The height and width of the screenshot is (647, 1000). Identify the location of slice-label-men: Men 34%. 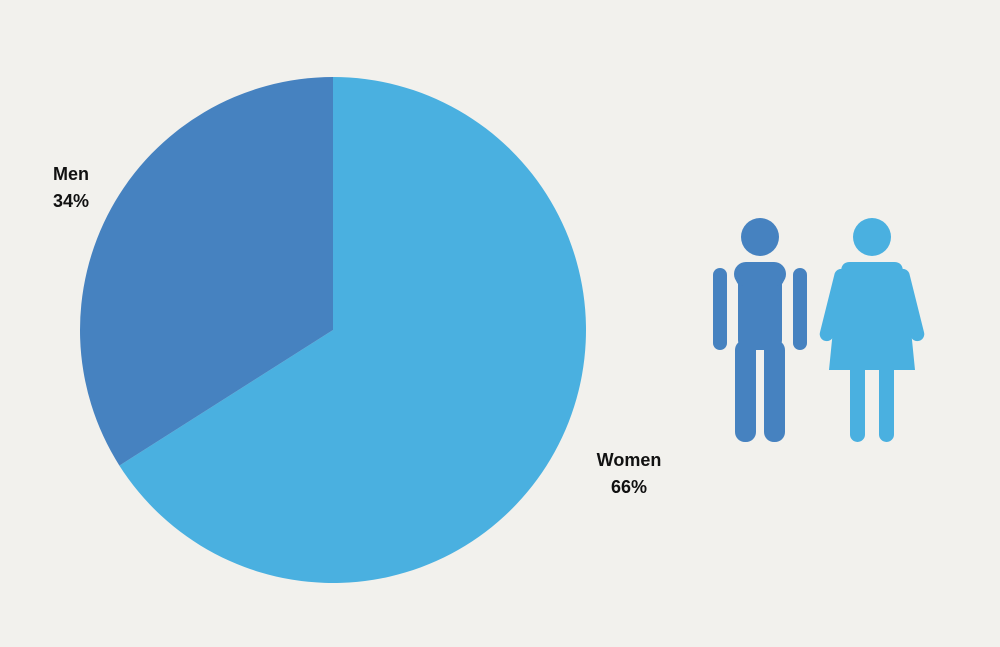
(71, 188).